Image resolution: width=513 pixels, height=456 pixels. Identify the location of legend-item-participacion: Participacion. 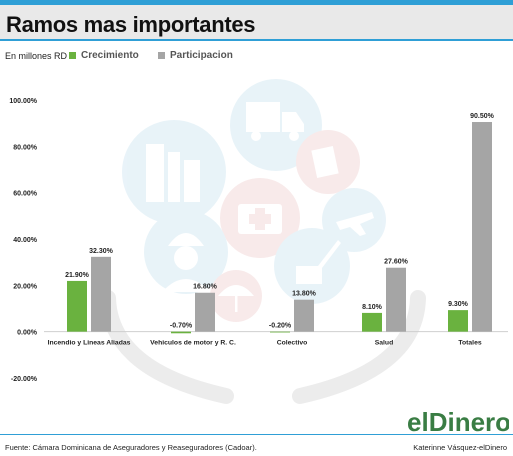
(195, 55).